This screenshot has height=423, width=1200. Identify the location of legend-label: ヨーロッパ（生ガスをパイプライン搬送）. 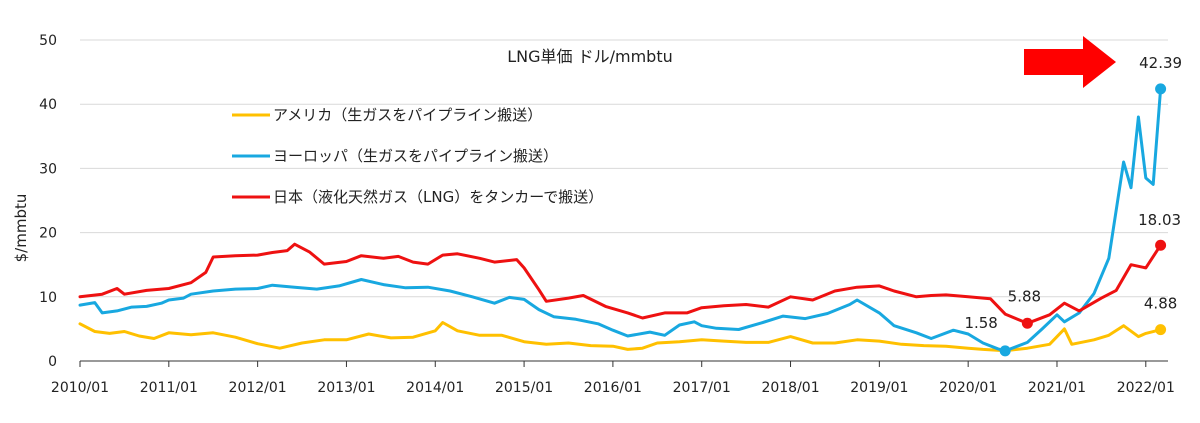
(415, 156).